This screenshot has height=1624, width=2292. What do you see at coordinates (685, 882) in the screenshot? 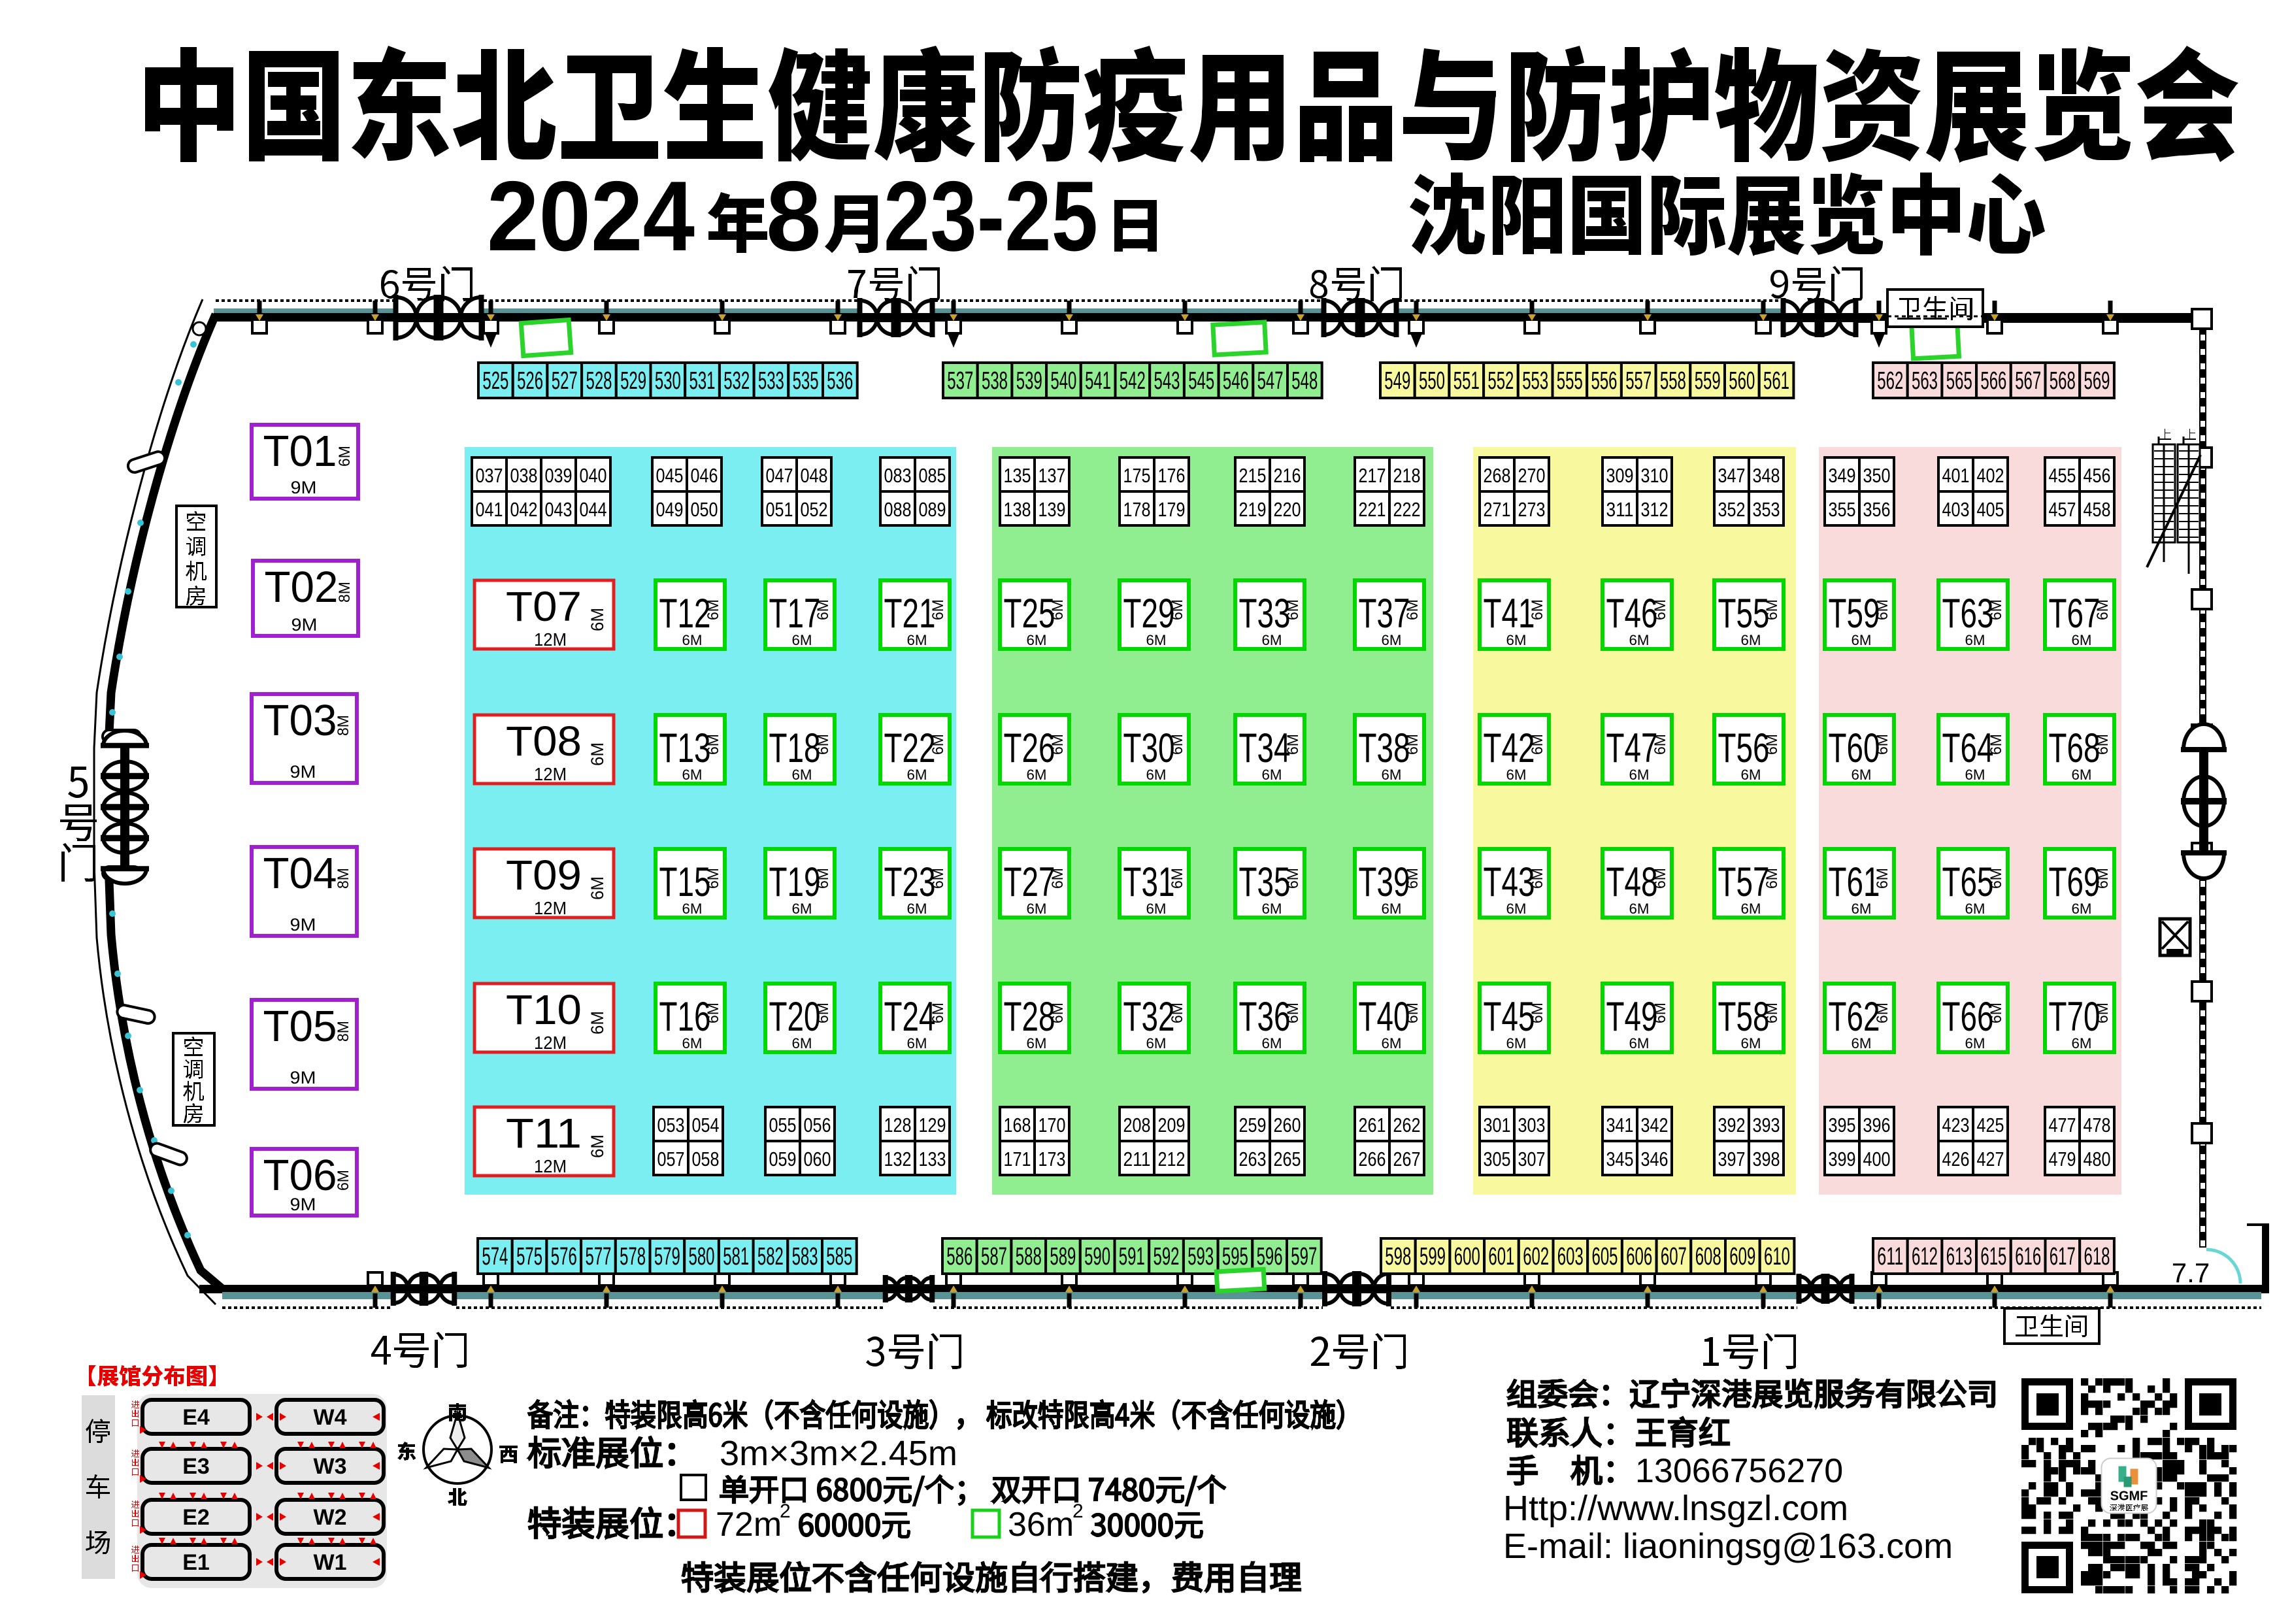
I see `svg-text: T15` at bounding box center [685, 882].